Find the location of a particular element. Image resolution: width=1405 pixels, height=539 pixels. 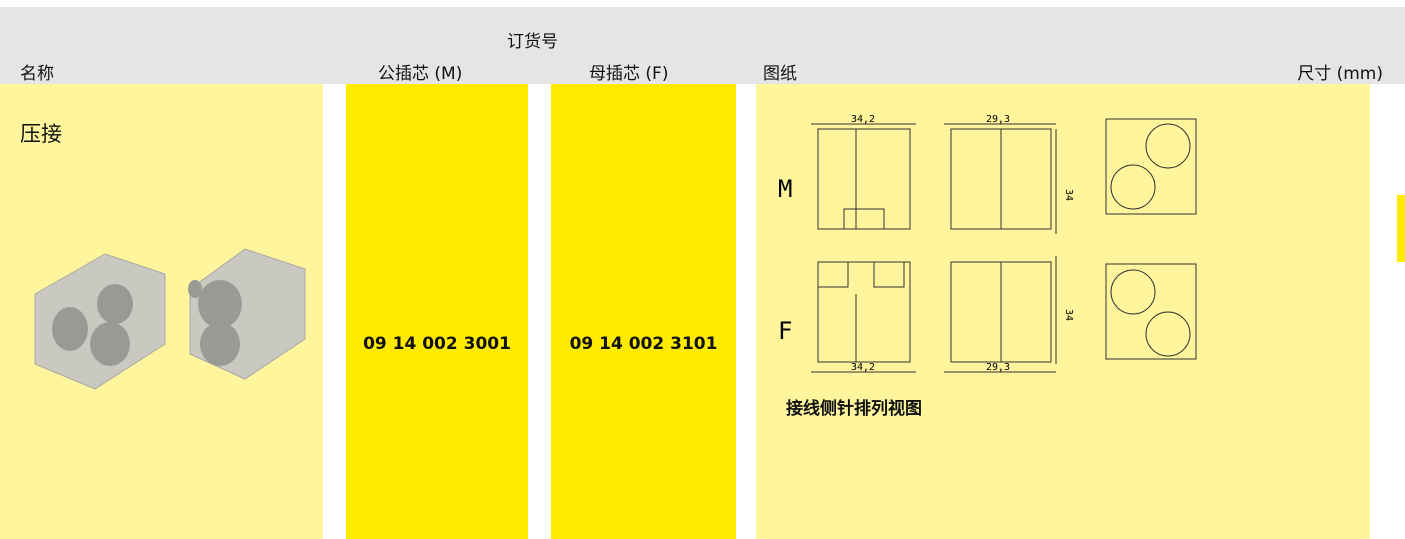

side-marker is located at coordinates (1401, 228).